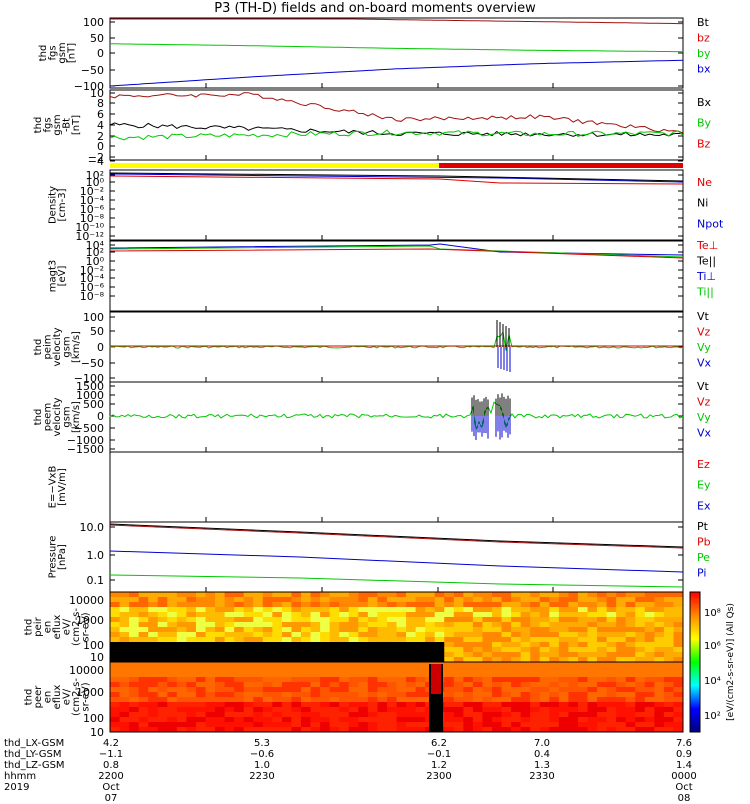  I want to click on xaxis-value: 4.2, so click(111, 743).